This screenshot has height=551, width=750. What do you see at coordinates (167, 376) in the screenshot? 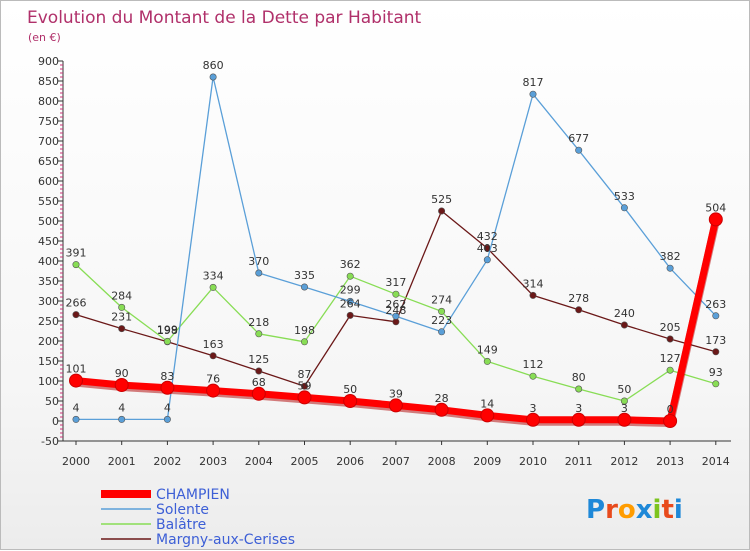
I see `data-label: 83` at bounding box center [167, 376].